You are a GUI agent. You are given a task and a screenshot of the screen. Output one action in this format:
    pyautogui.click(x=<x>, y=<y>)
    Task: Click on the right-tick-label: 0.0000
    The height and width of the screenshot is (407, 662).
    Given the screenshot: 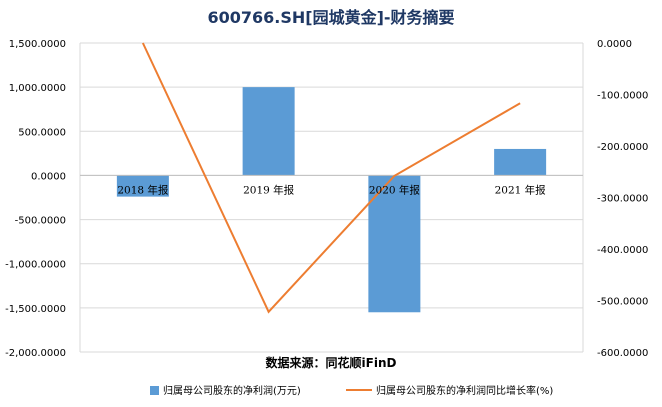 What is the action you would take?
    pyautogui.click(x=614, y=44)
    